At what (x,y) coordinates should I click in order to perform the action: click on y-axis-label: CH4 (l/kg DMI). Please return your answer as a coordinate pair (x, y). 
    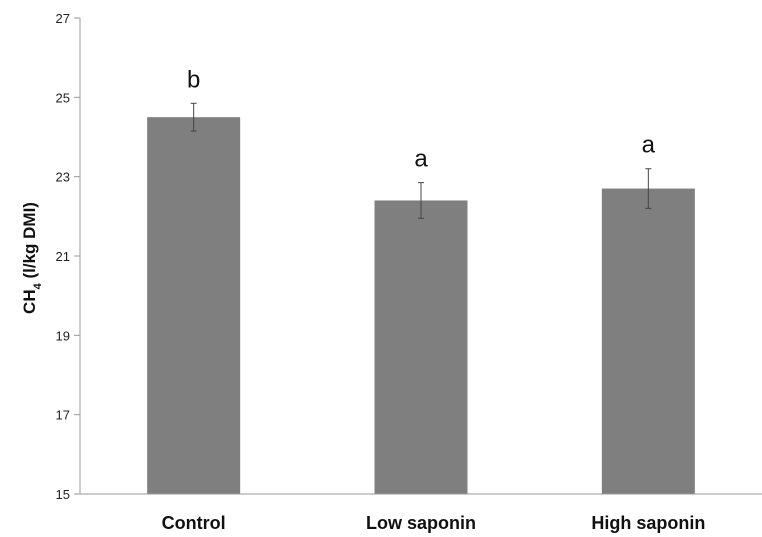
    Looking at the image, I should click on (32, 258).